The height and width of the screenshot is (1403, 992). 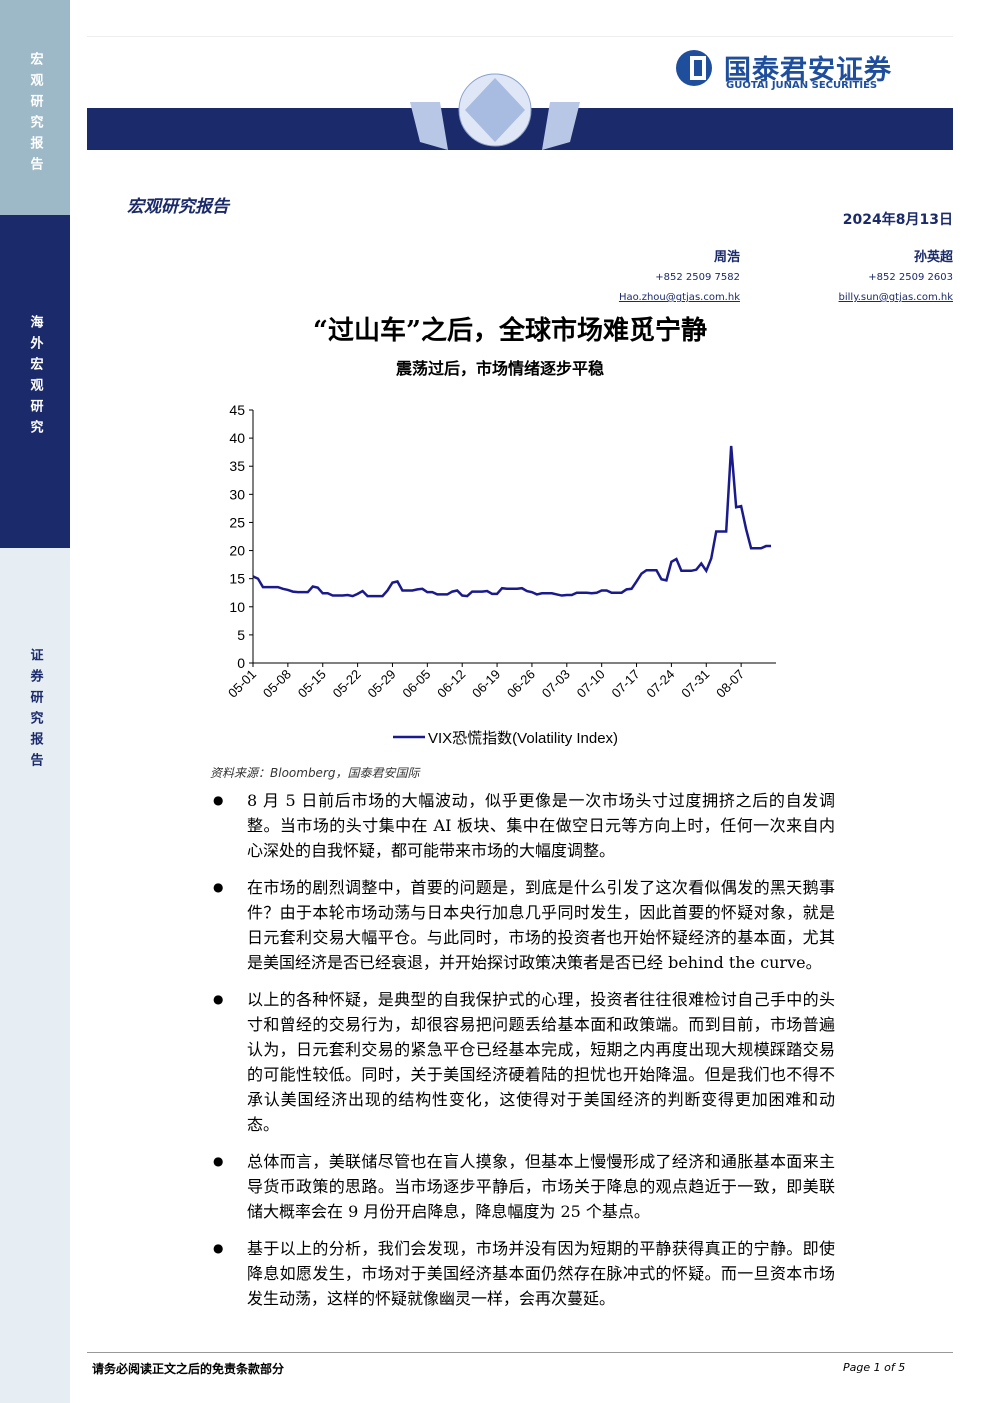 What do you see at coordinates (521, 684) in the screenshot?
I see `x-tick-label: 06-26` at bounding box center [521, 684].